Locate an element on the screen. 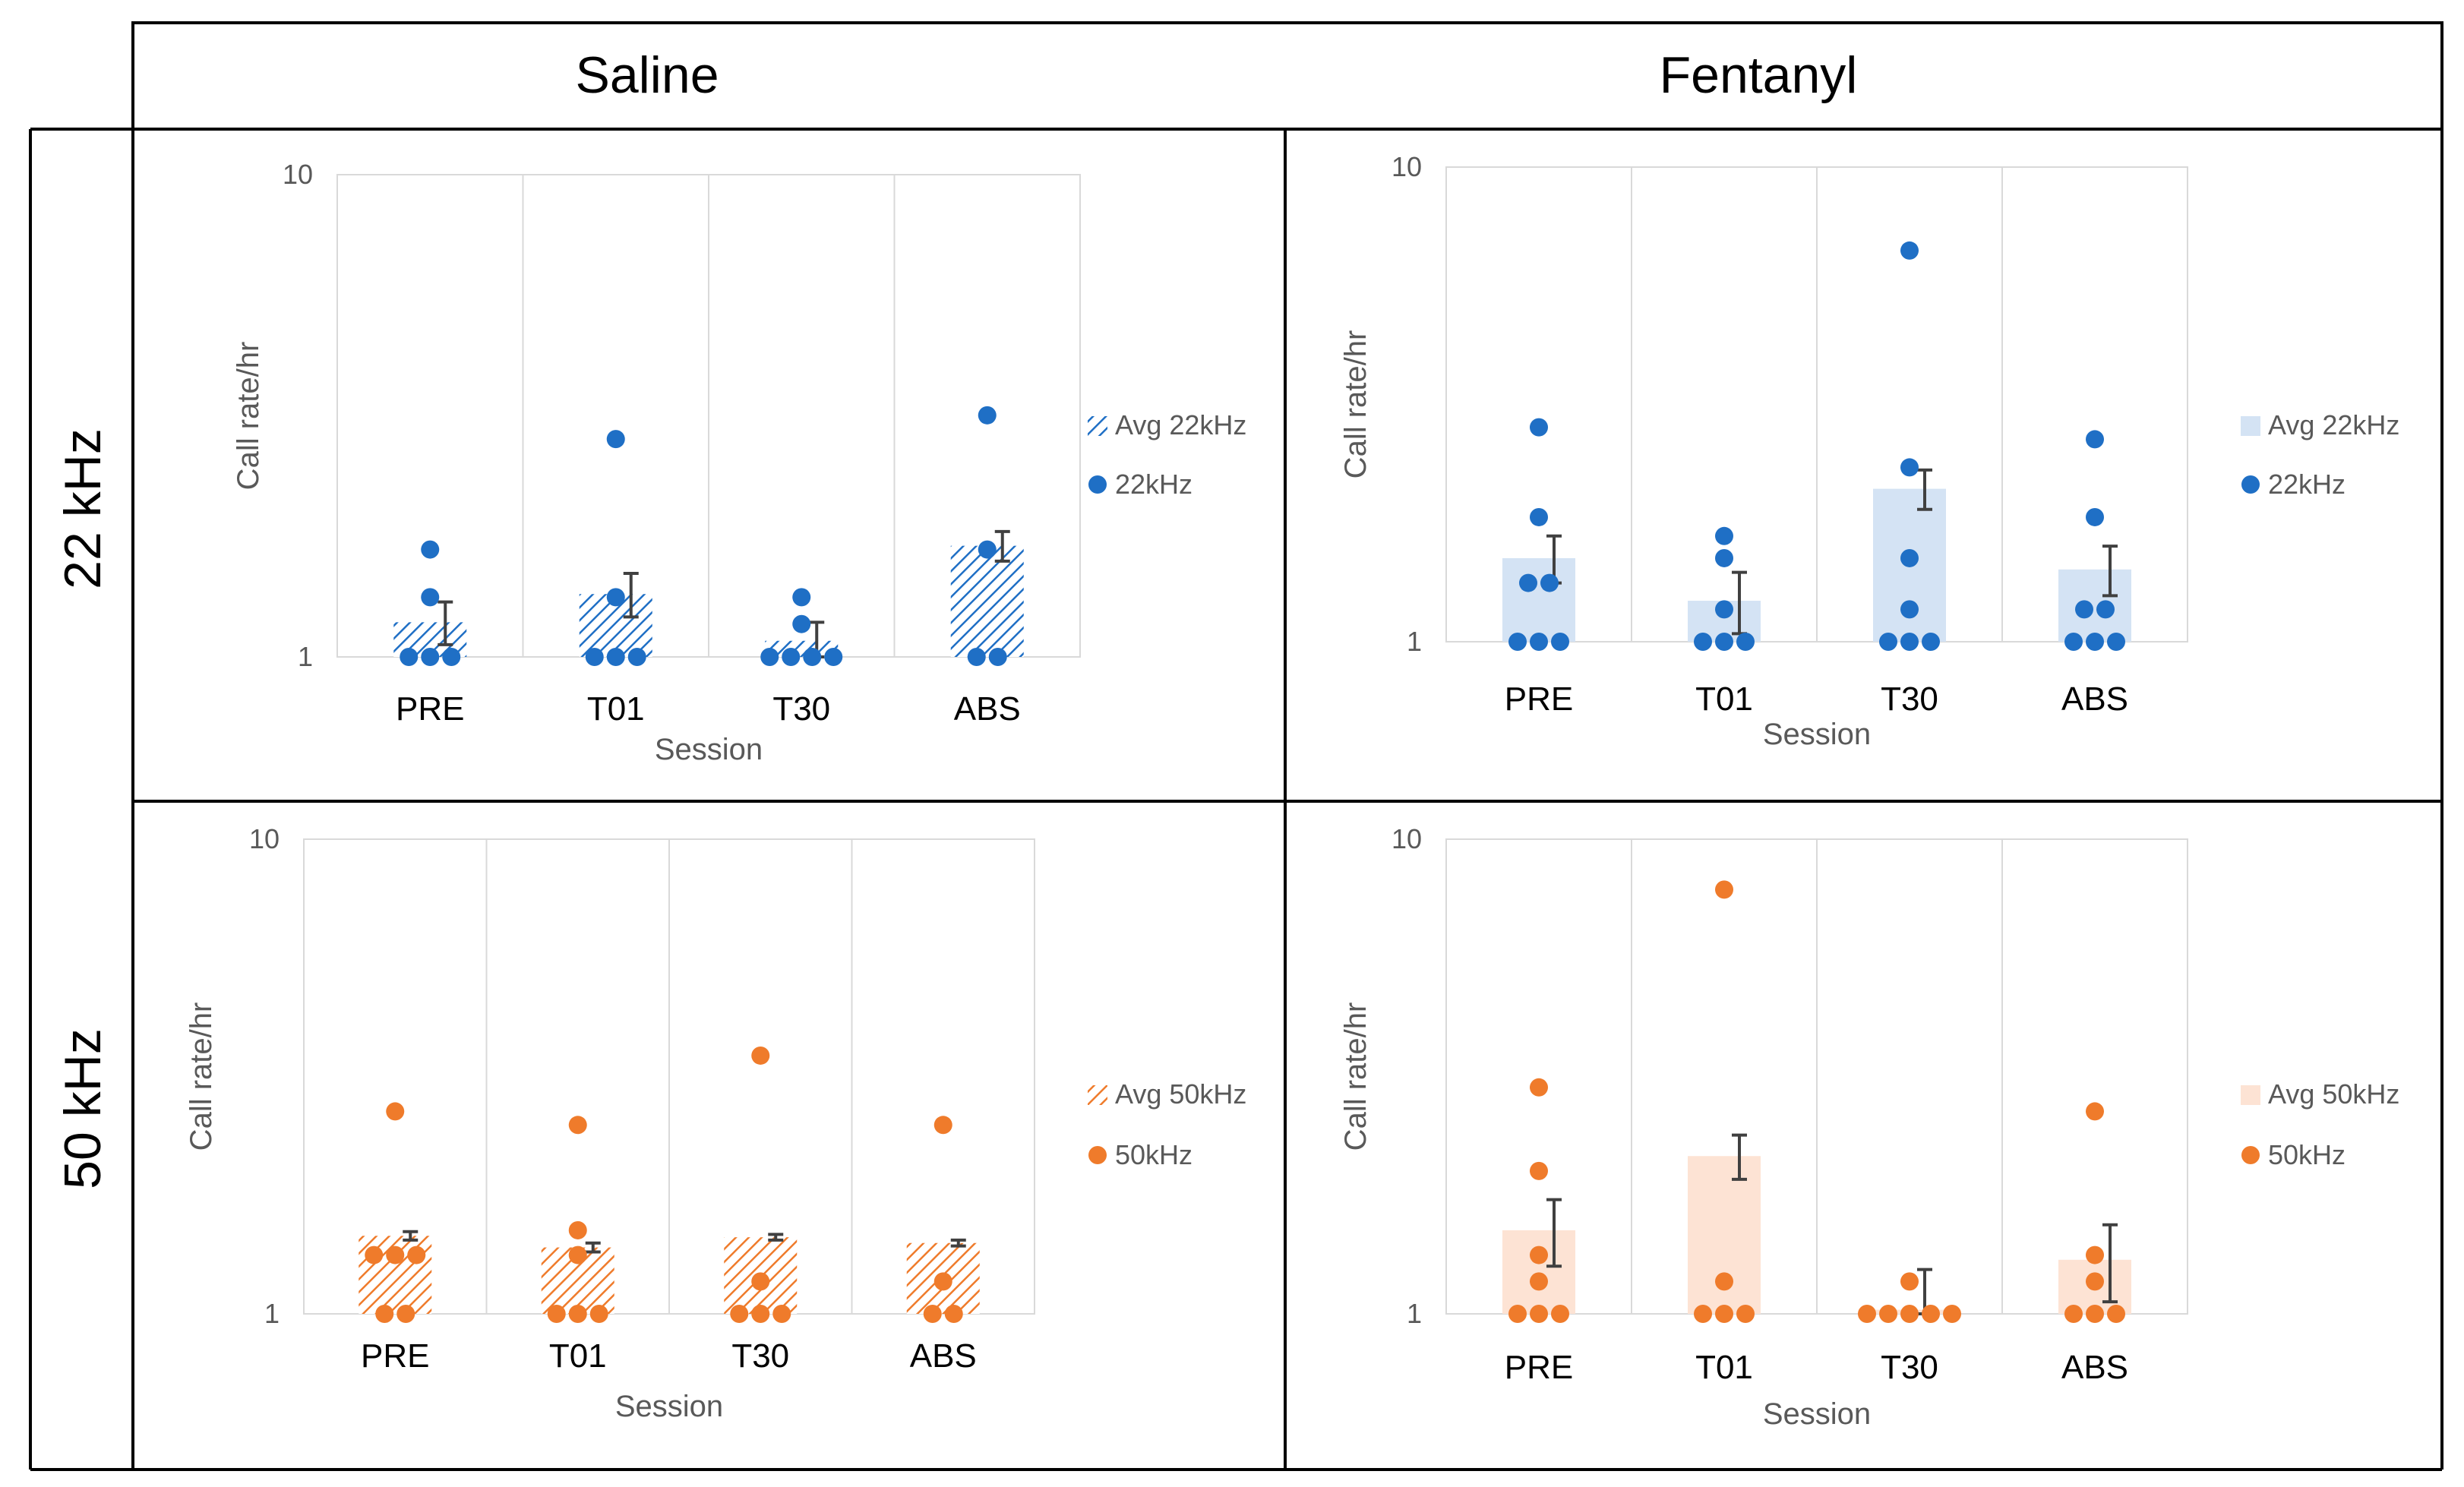 This screenshot has height=1487, width=2464. legend-bar-swatch is located at coordinates (1097, 1095).